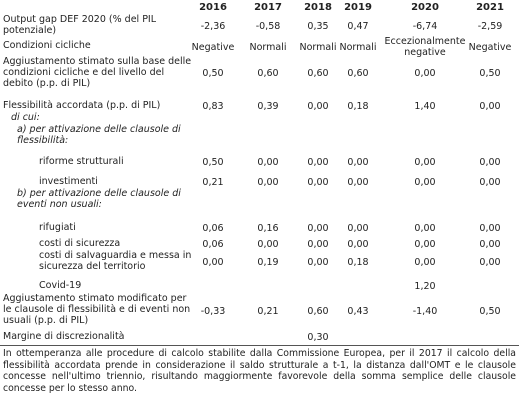 Image resolution: width=519 pixels, height=400 pixels. I want to click on cell-value: -0,33, so click(213, 311).